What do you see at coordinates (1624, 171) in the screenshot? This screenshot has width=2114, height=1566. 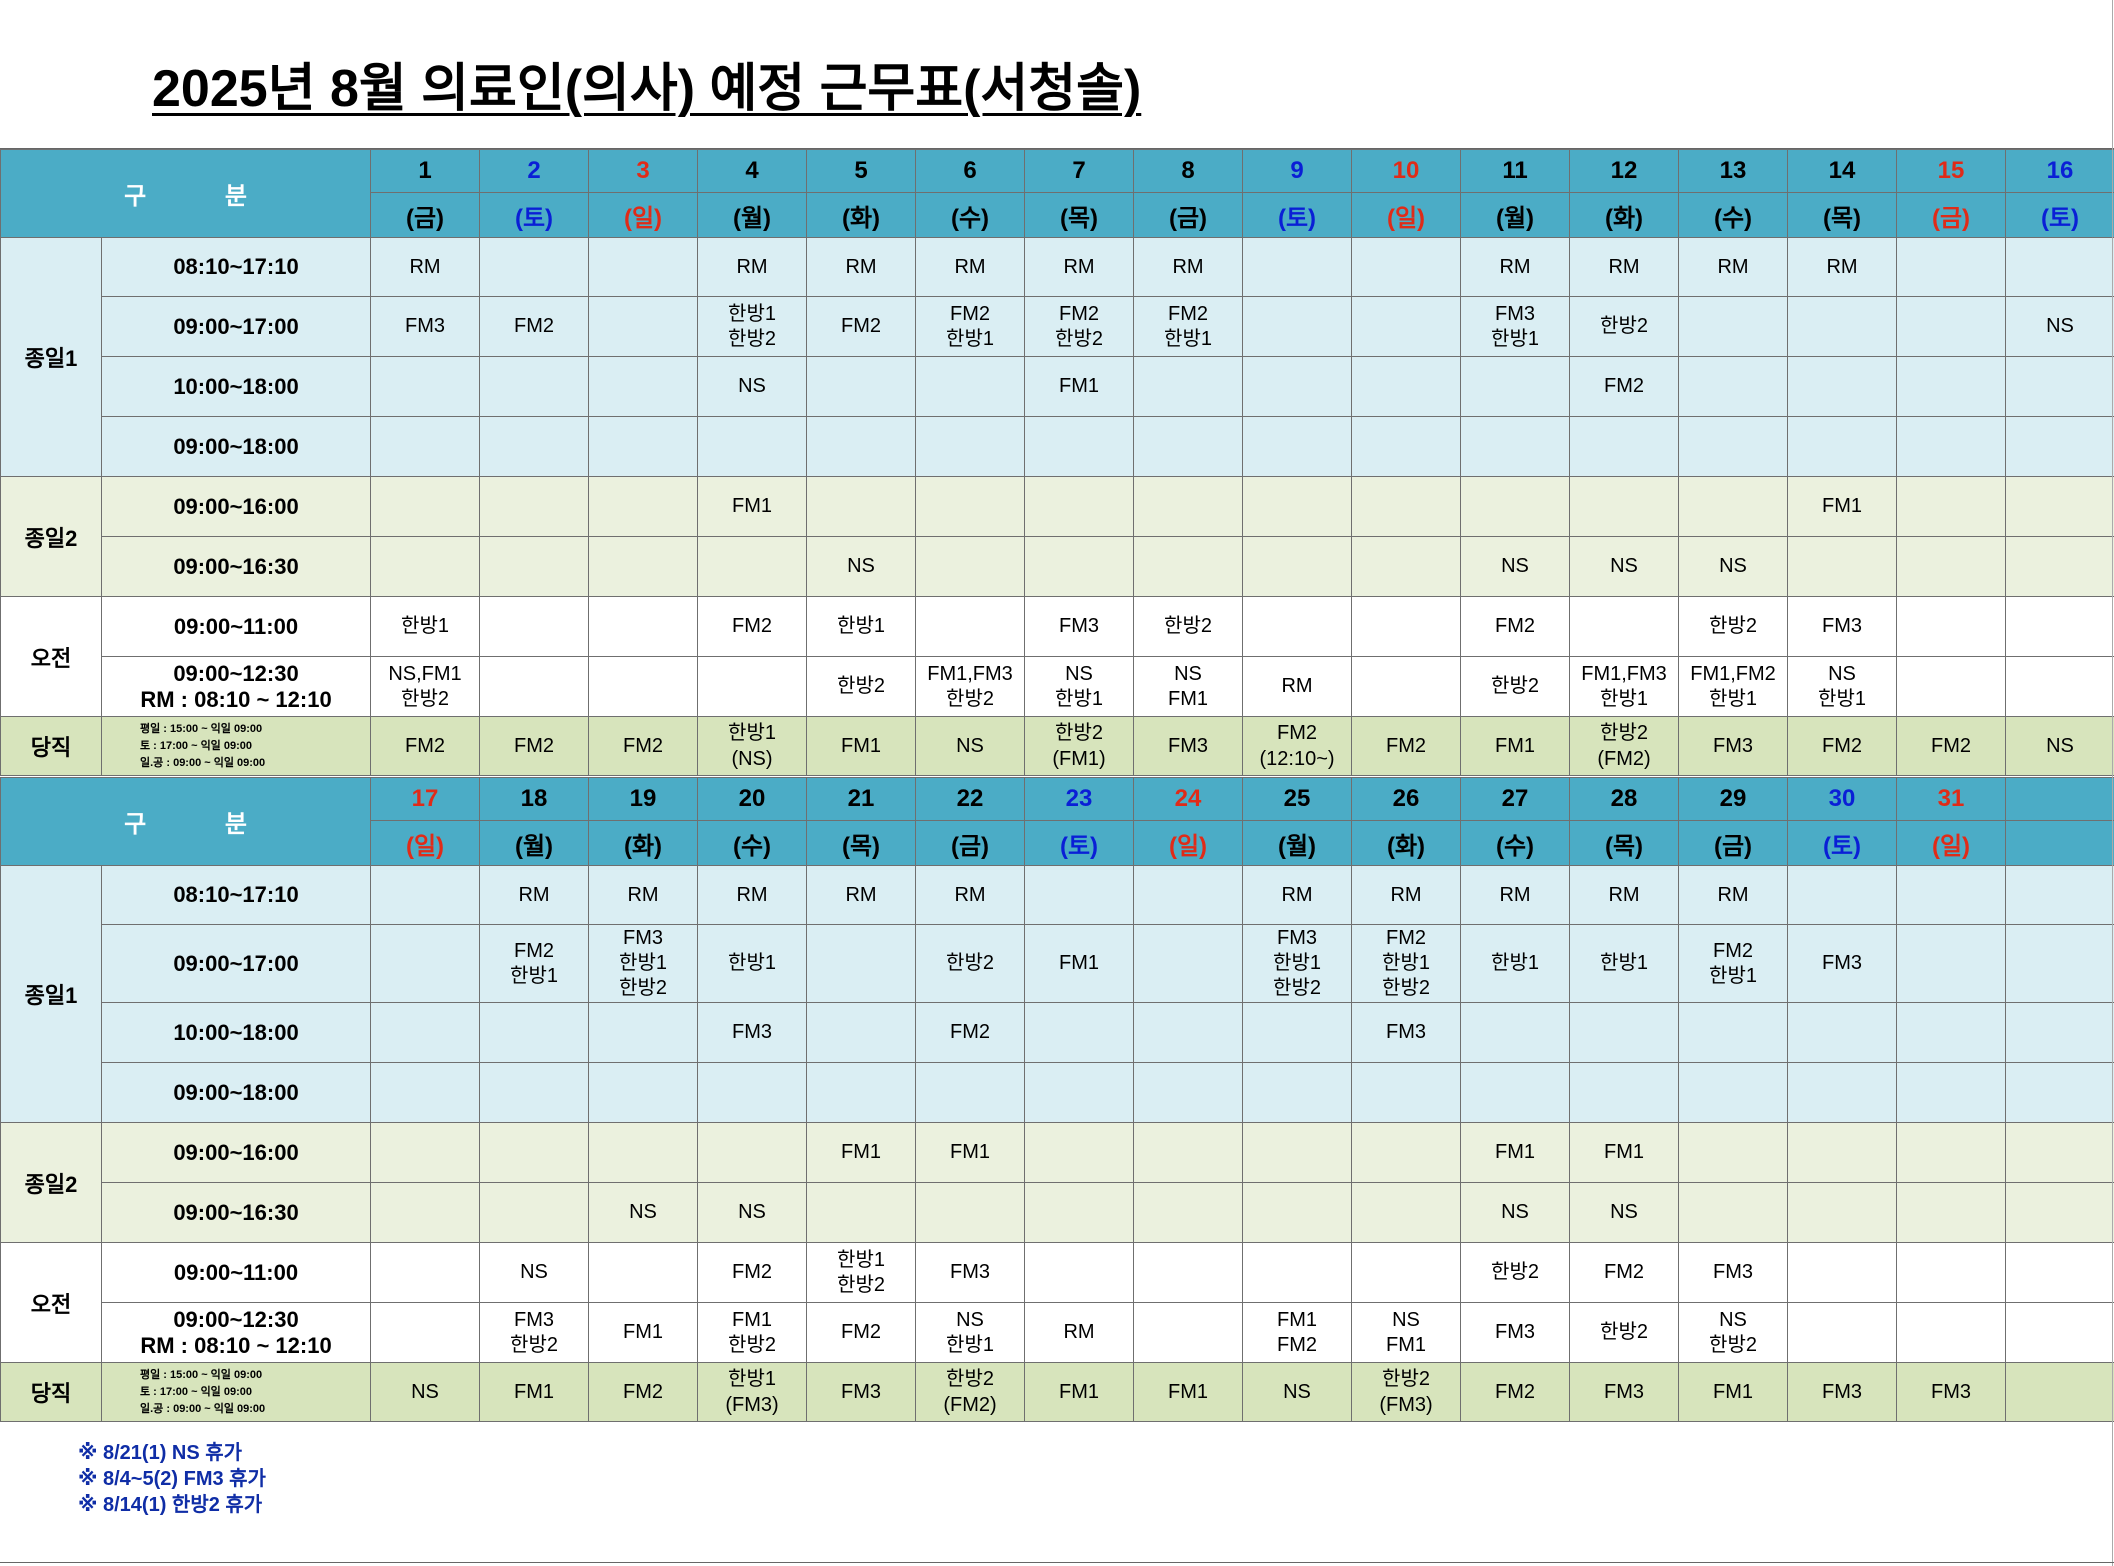 I see `day-number: 12` at bounding box center [1624, 171].